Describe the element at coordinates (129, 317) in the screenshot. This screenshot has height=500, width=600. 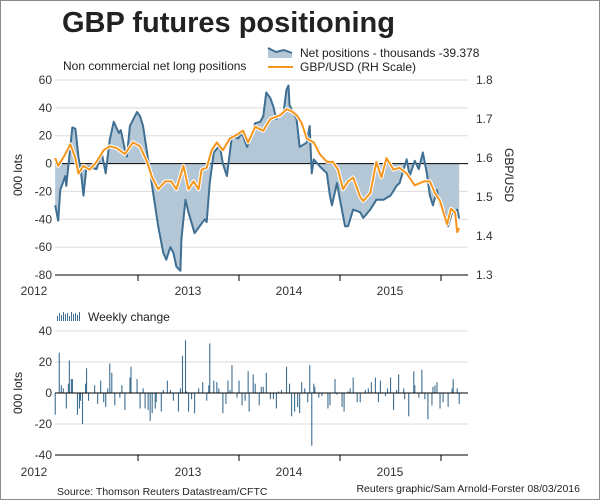
I see `legend-label-weekly-change: Weekly change` at that location.